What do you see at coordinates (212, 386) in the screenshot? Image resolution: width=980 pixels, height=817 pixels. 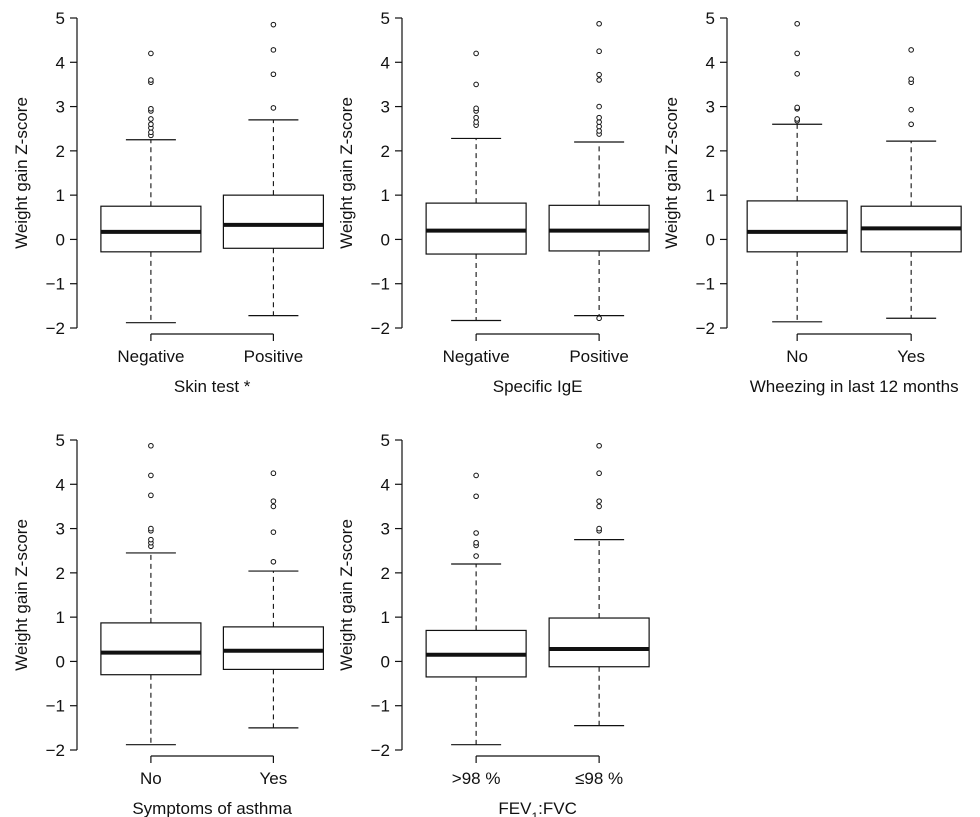 I see `x-axis-label: Skin test *` at bounding box center [212, 386].